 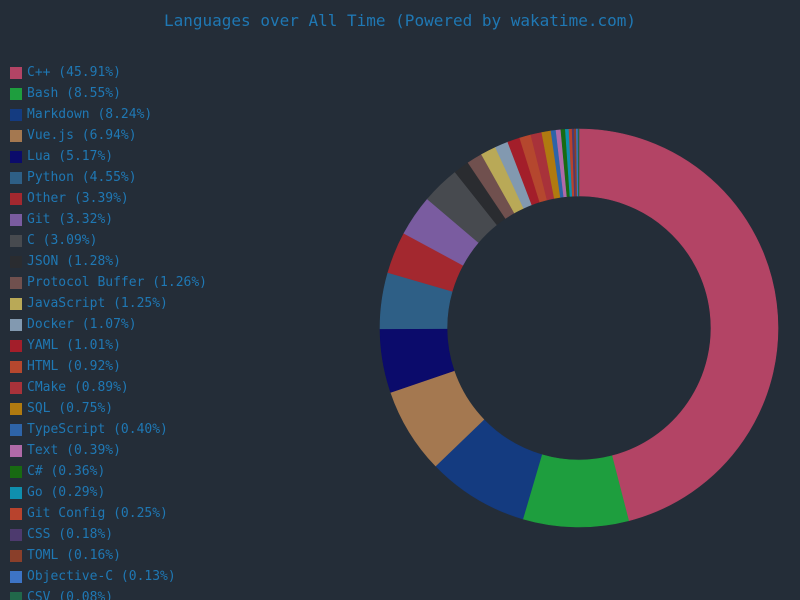 What do you see at coordinates (70, 219) in the screenshot?
I see `legend-label: Git (3.32%)` at bounding box center [70, 219].